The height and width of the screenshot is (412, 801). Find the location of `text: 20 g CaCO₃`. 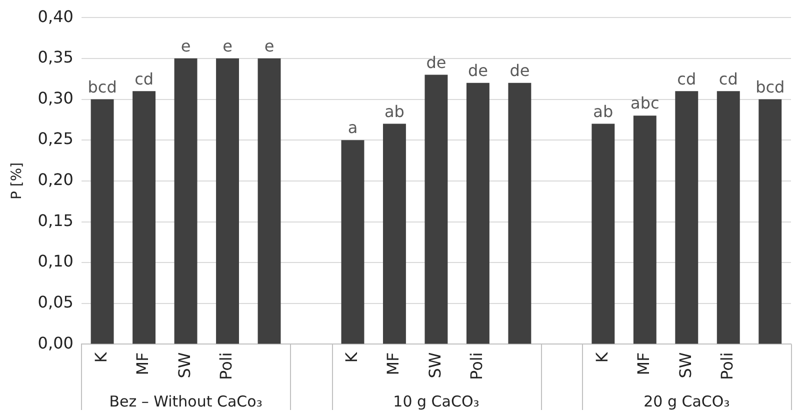

text: 20 g CaCO₃ is located at coordinates (687, 401).